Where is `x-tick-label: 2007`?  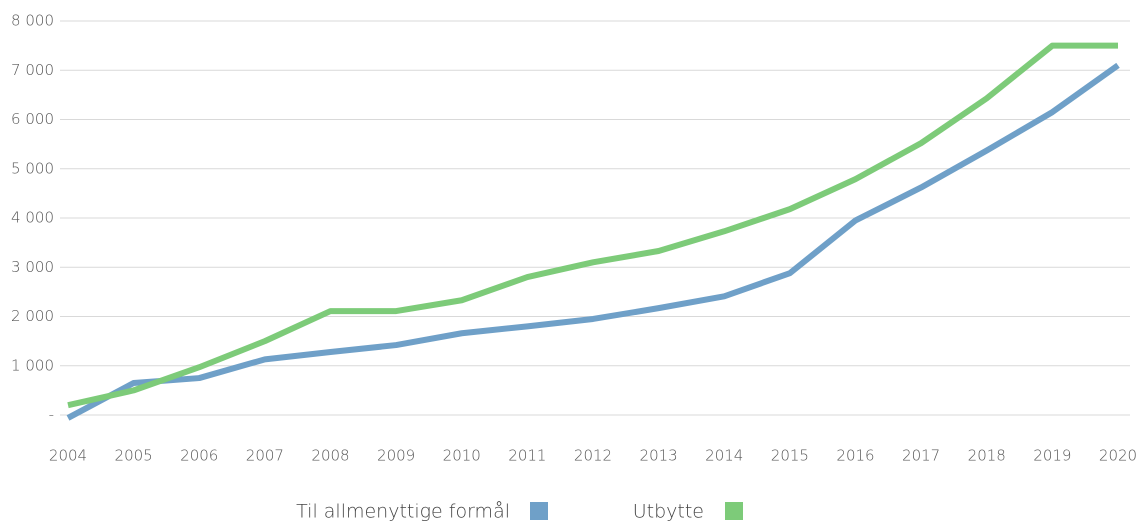 x-tick-label: 2007 is located at coordinates (265, 456).